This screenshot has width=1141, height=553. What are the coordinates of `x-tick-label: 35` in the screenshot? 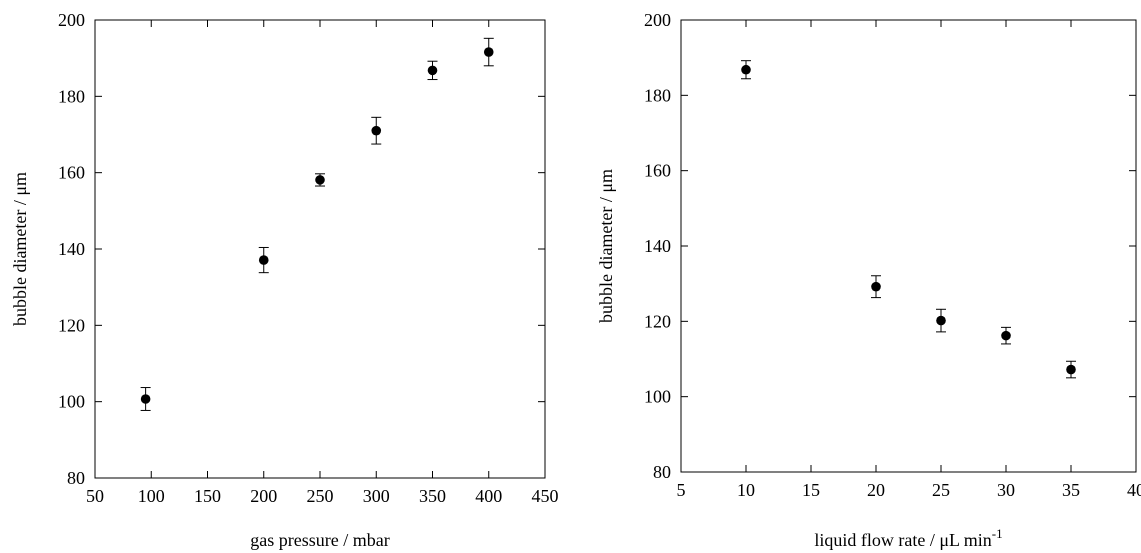 It's located at (1071, 490).